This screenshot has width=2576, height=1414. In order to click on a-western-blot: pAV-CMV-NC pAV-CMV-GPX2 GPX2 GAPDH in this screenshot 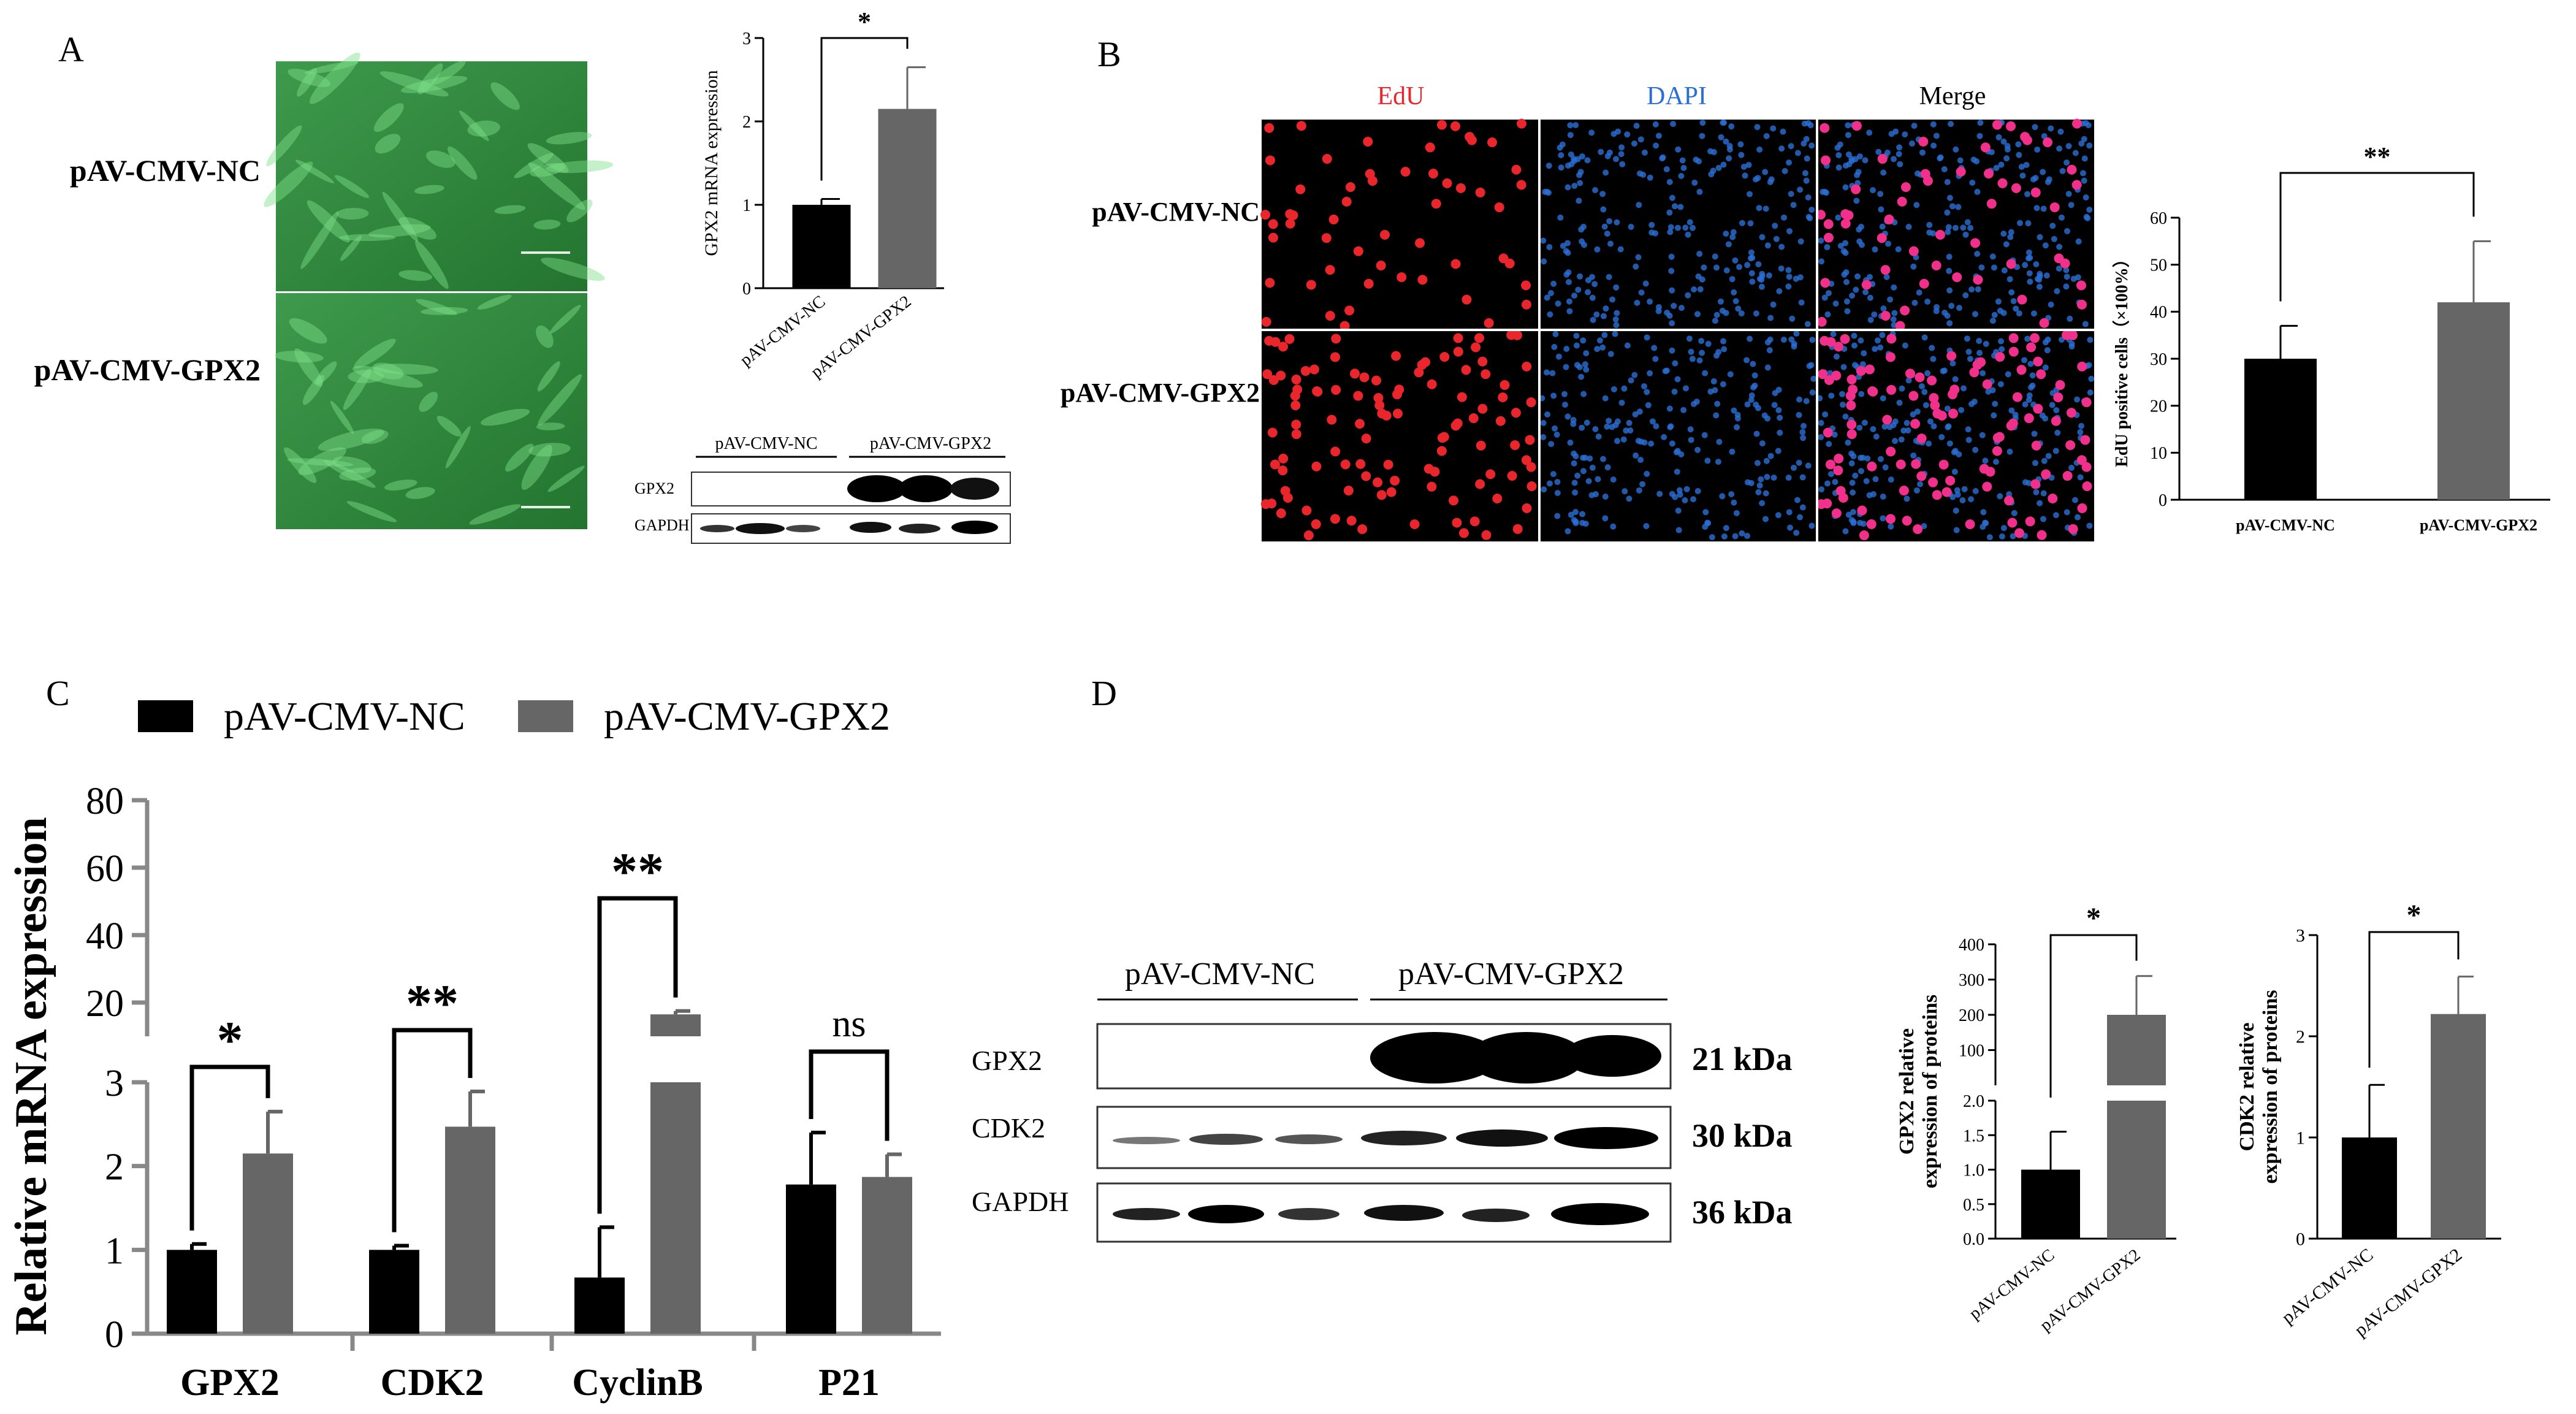, I will do `click(822, 489)`.